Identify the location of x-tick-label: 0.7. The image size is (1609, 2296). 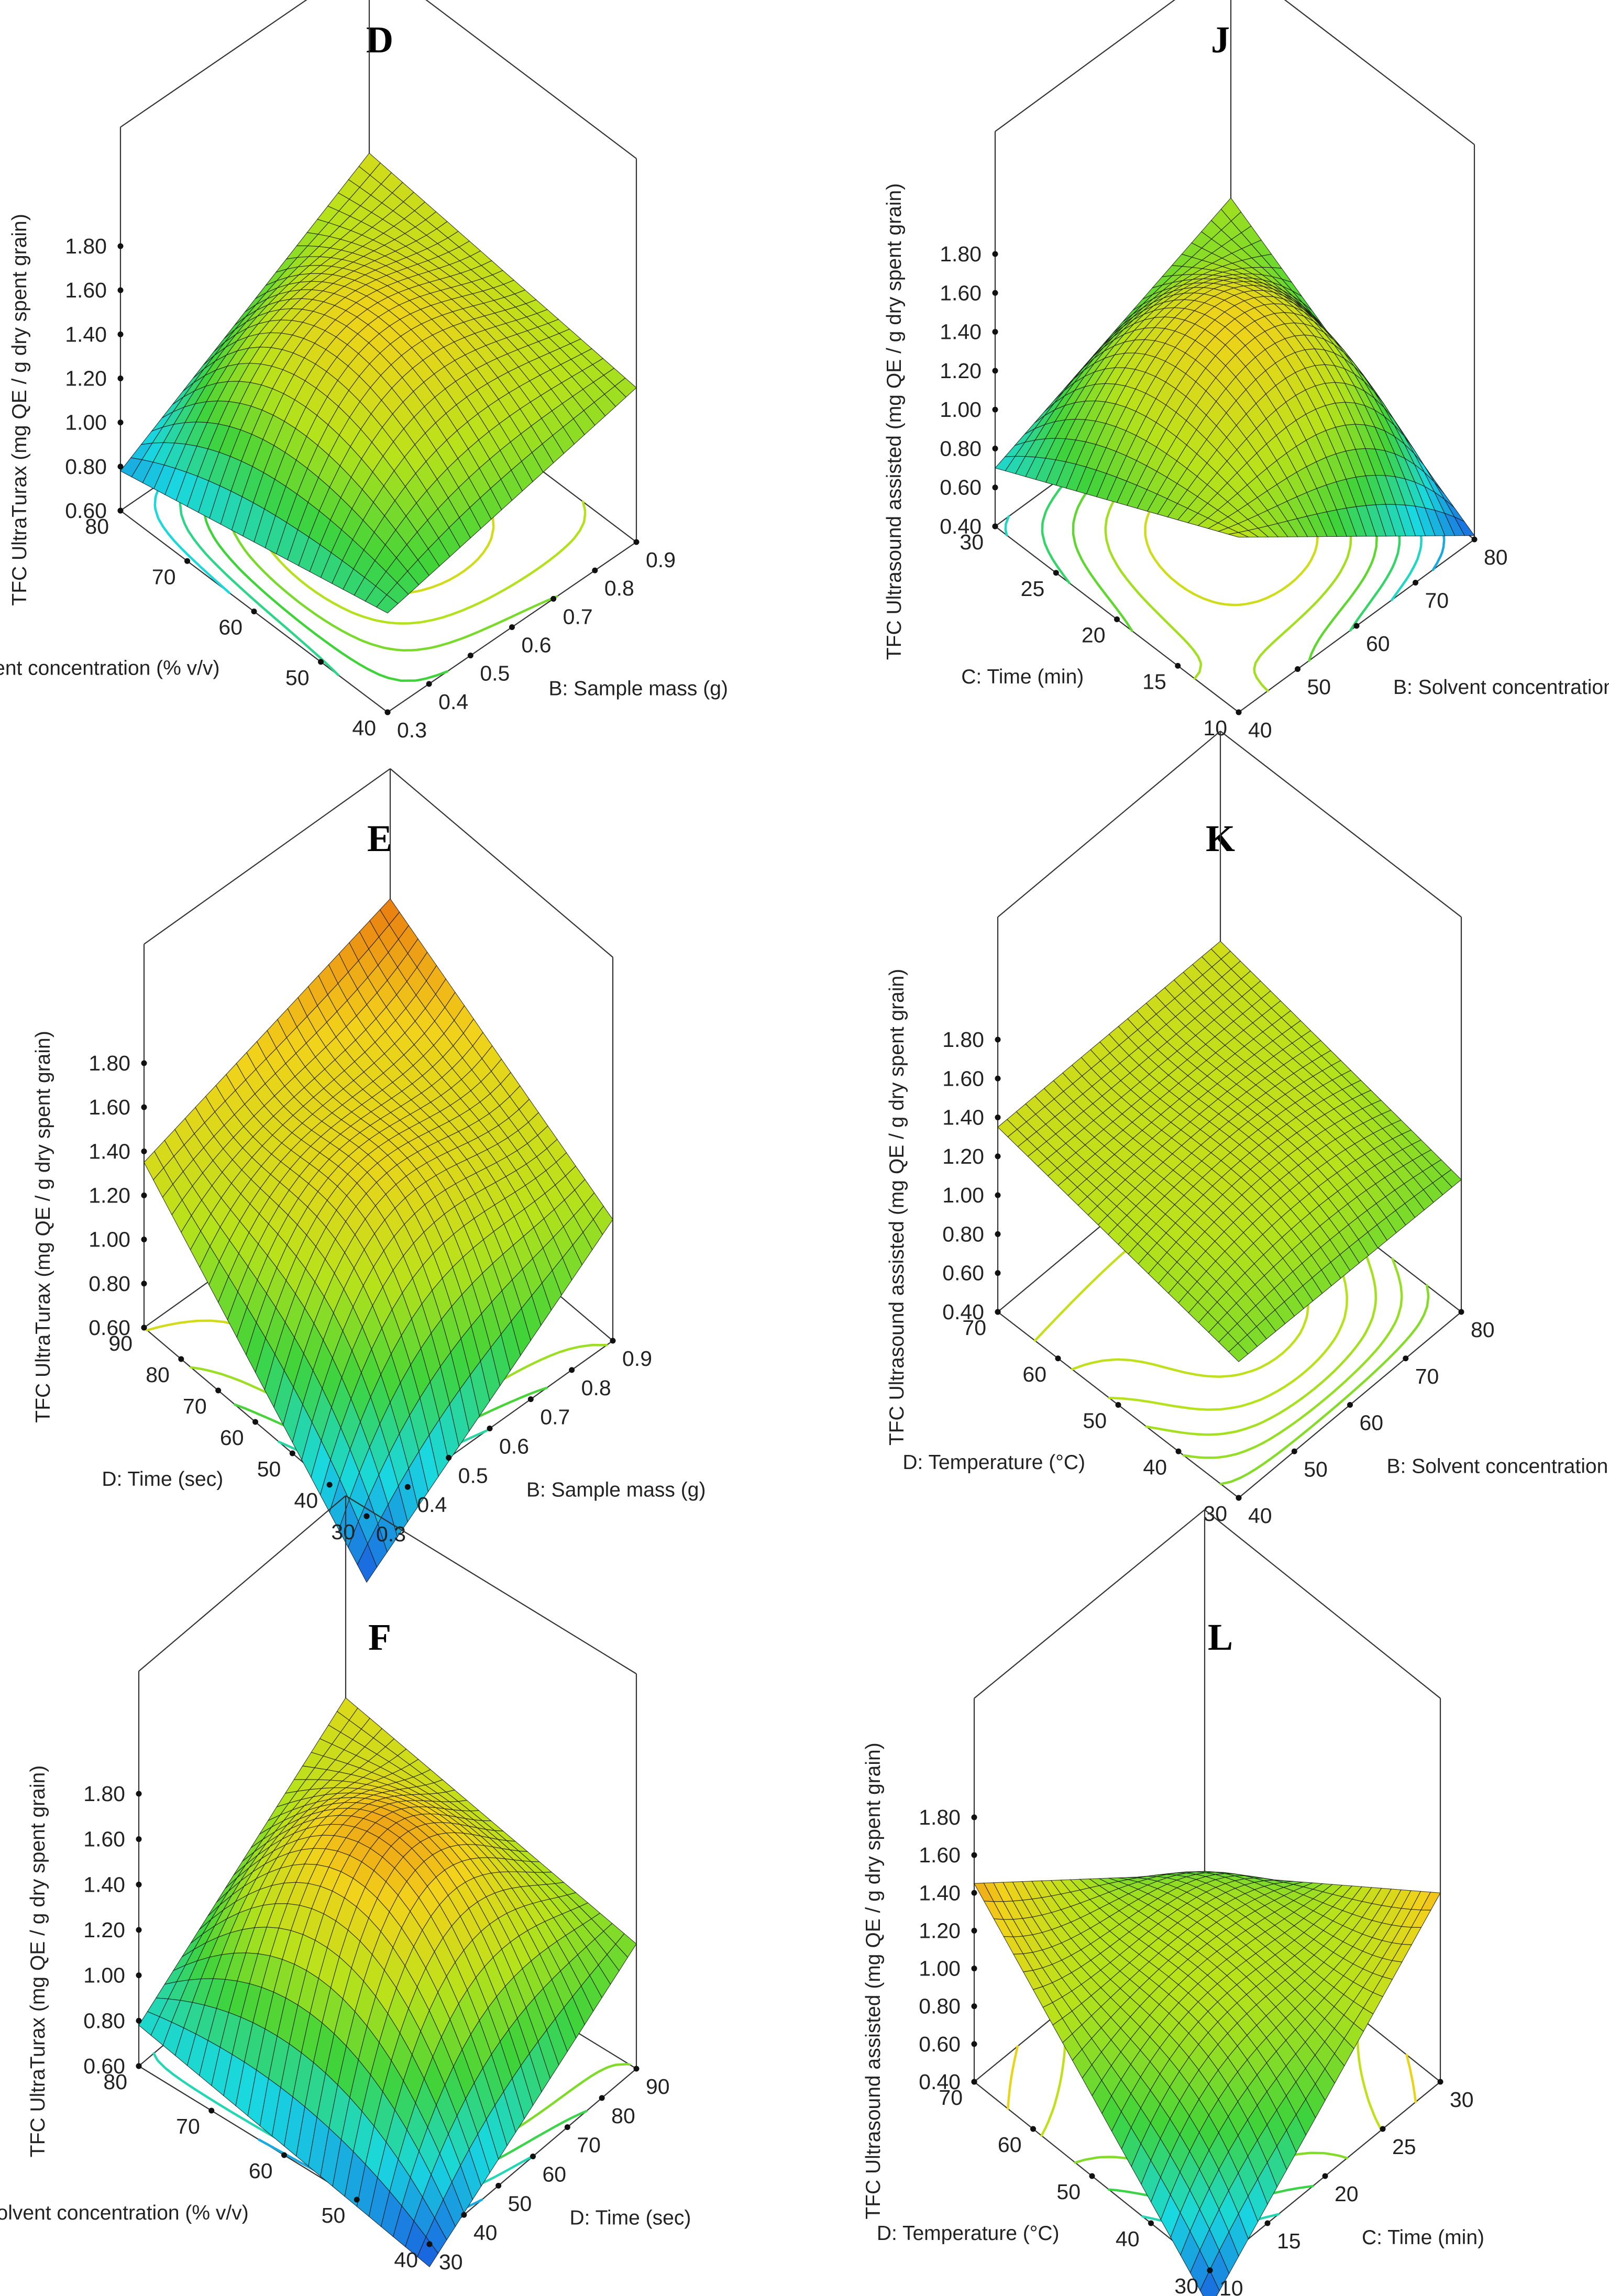
(578, 616).